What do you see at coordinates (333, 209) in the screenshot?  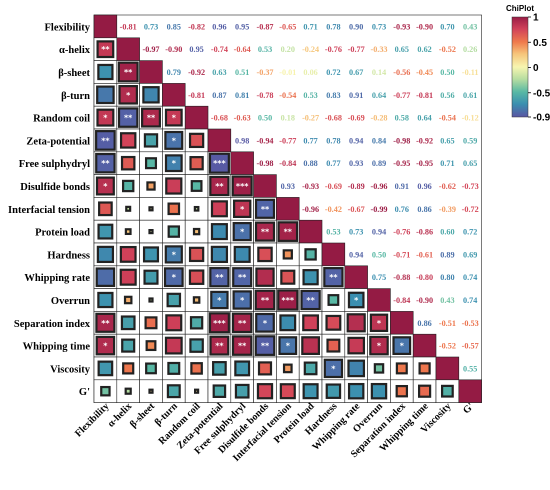 I see `cell-value: -0.42` at bounding box center [333, 209].